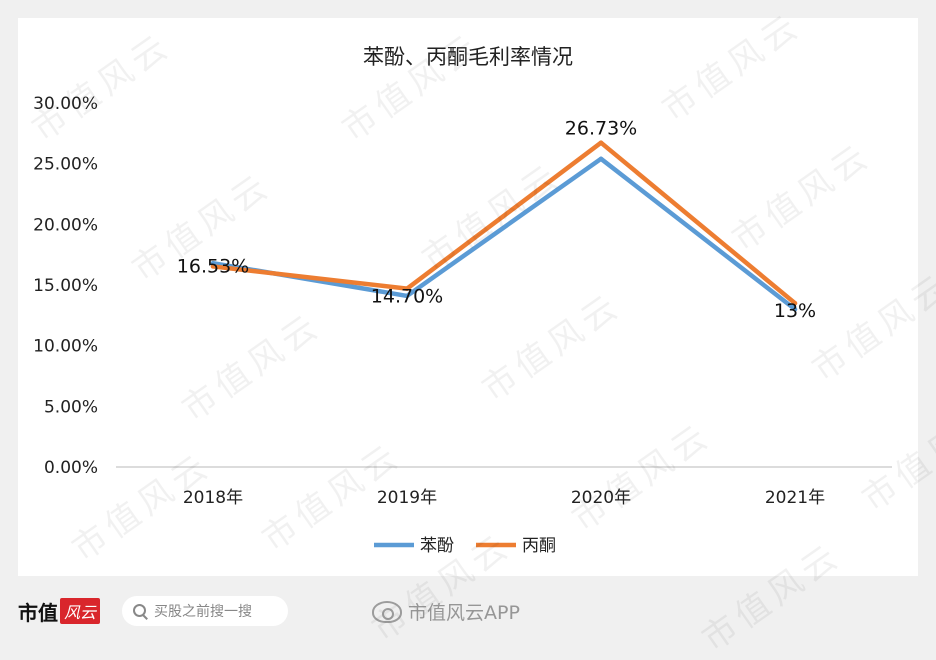 Image resolution: width=936 pixels, height=660 pixels. I want to click on weibo-account-text: 市值风云APP, so click(464, 613).